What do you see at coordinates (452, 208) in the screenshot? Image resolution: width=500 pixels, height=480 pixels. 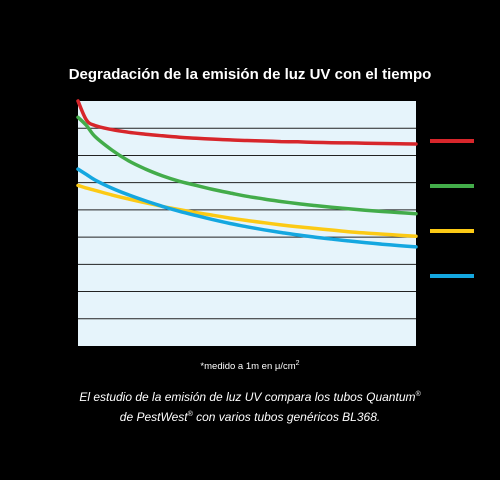 I see `legend` at bounding box center [452, 208].